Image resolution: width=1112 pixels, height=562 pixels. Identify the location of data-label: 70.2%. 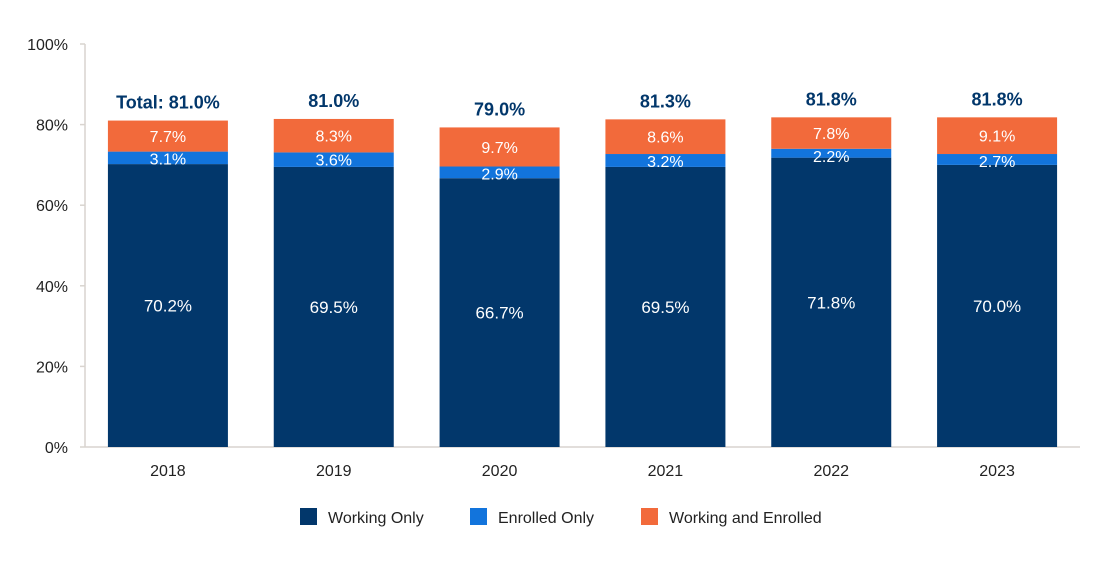
(168, 306).